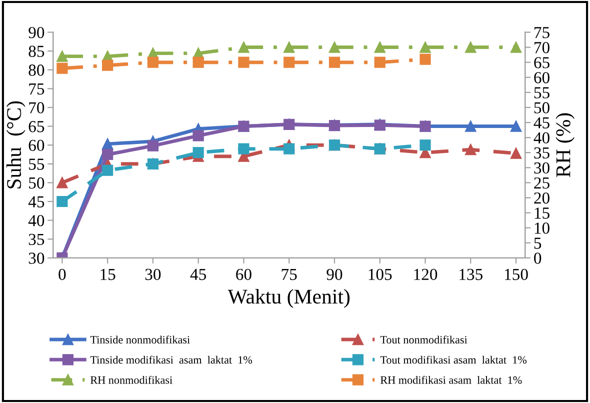  Describe the element at coordinates (131, 380) in the screenshot. I see `legend-label: RH nonmodifikasi` at that location.